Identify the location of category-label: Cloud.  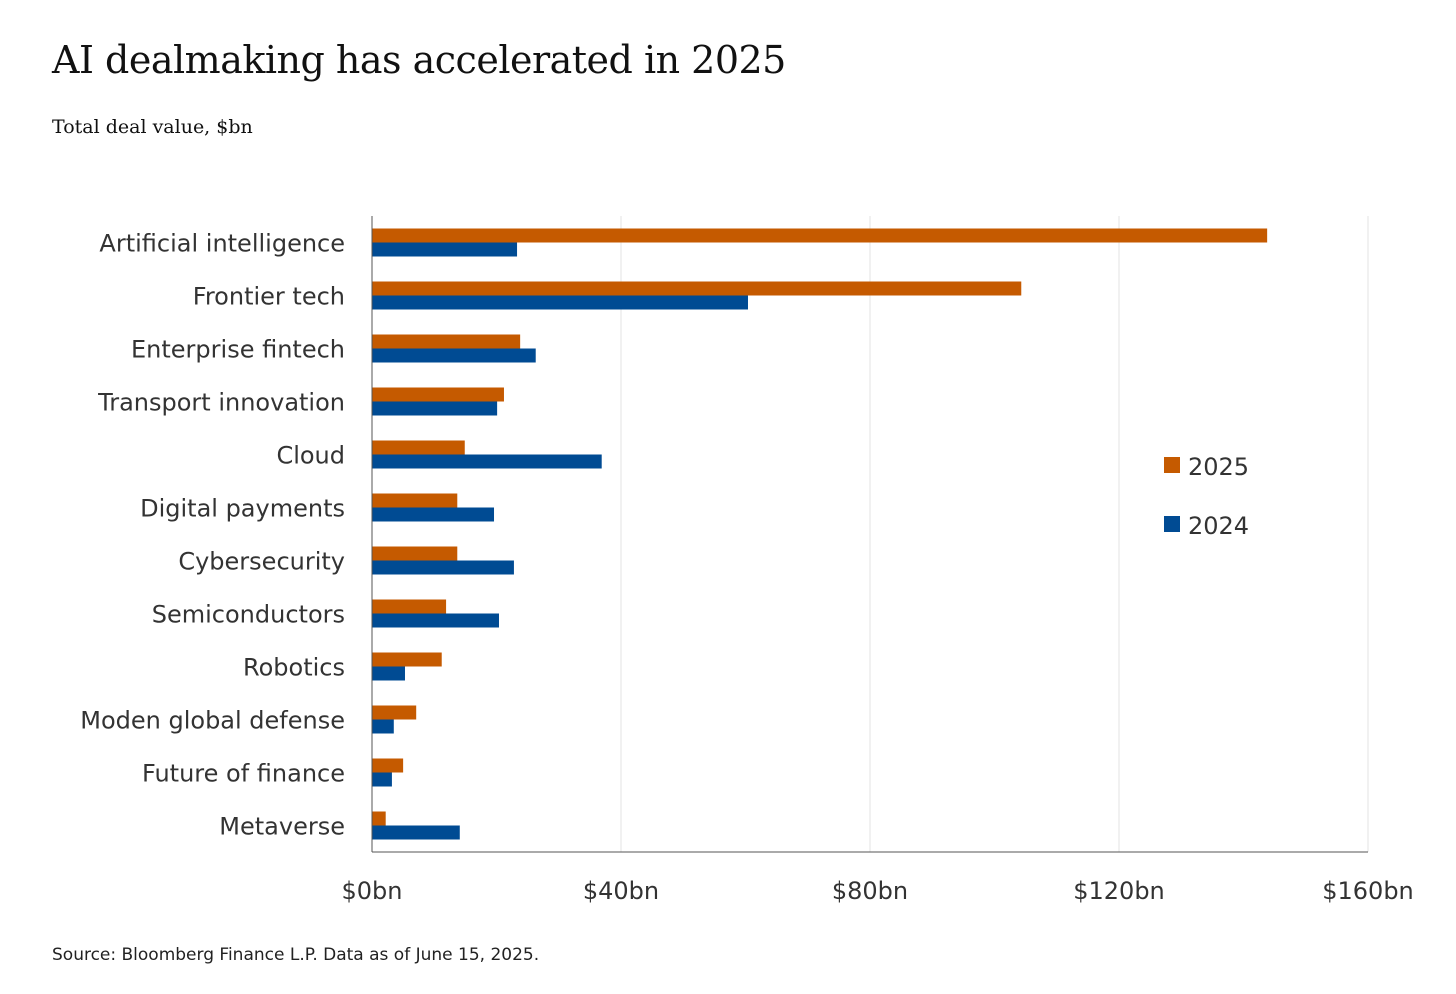
(310, 456).